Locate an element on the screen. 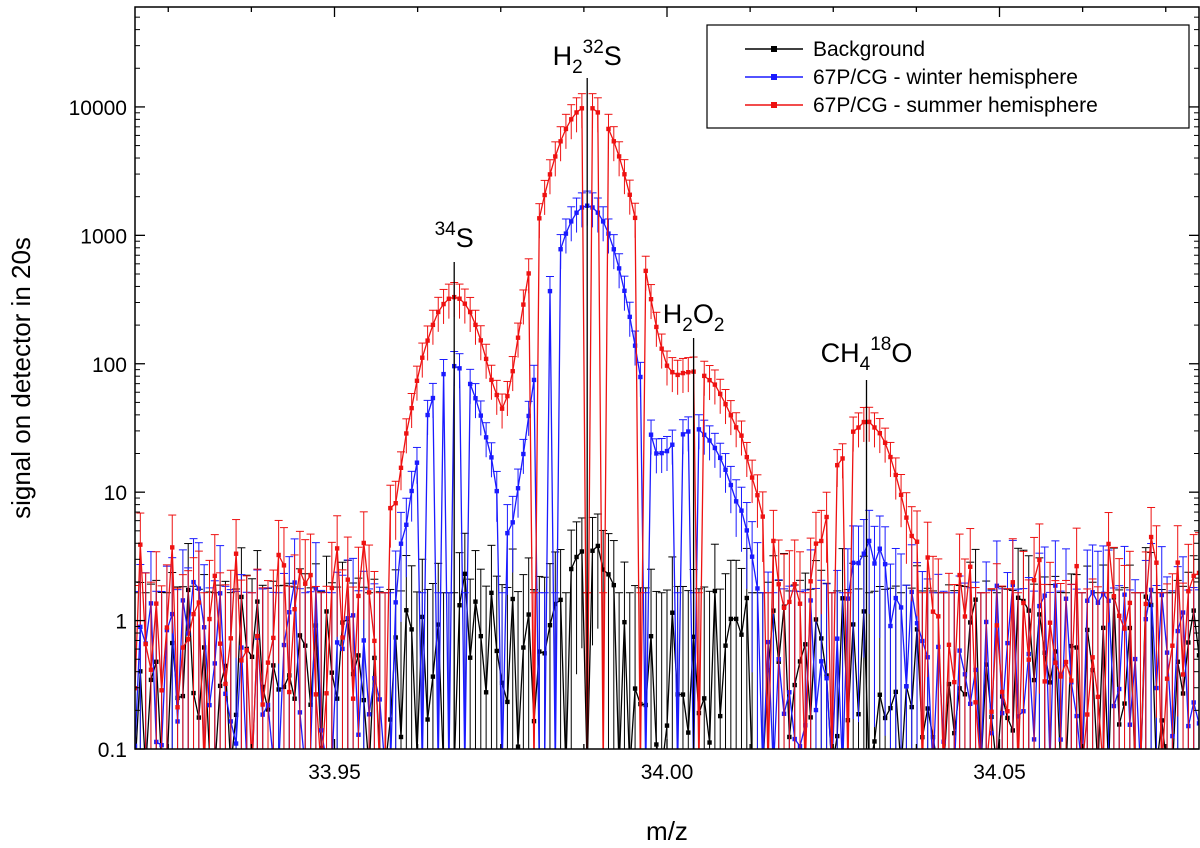  y-tick-label: 10000 is located at coordinates (98, 108).